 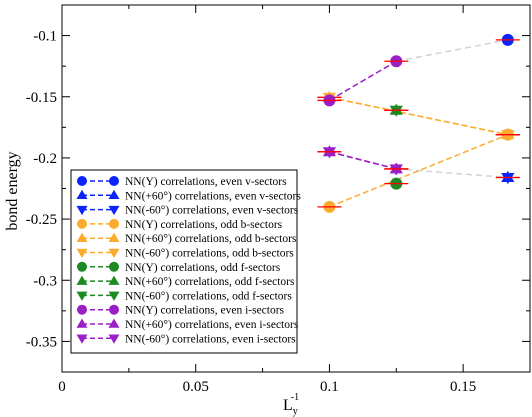 What do you see at coordinates (213, 196) in the screenshot?
I see `legend-label: NN(+60°) correlations, even v-sectors` at bounding box center [213, 196].